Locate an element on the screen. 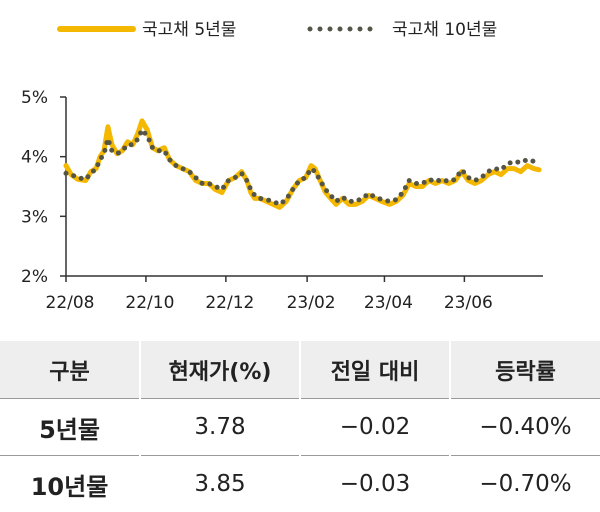 This screenshot has height=512, width=600. x-tick-label: 23/06 is located at coordinates (468, 303).